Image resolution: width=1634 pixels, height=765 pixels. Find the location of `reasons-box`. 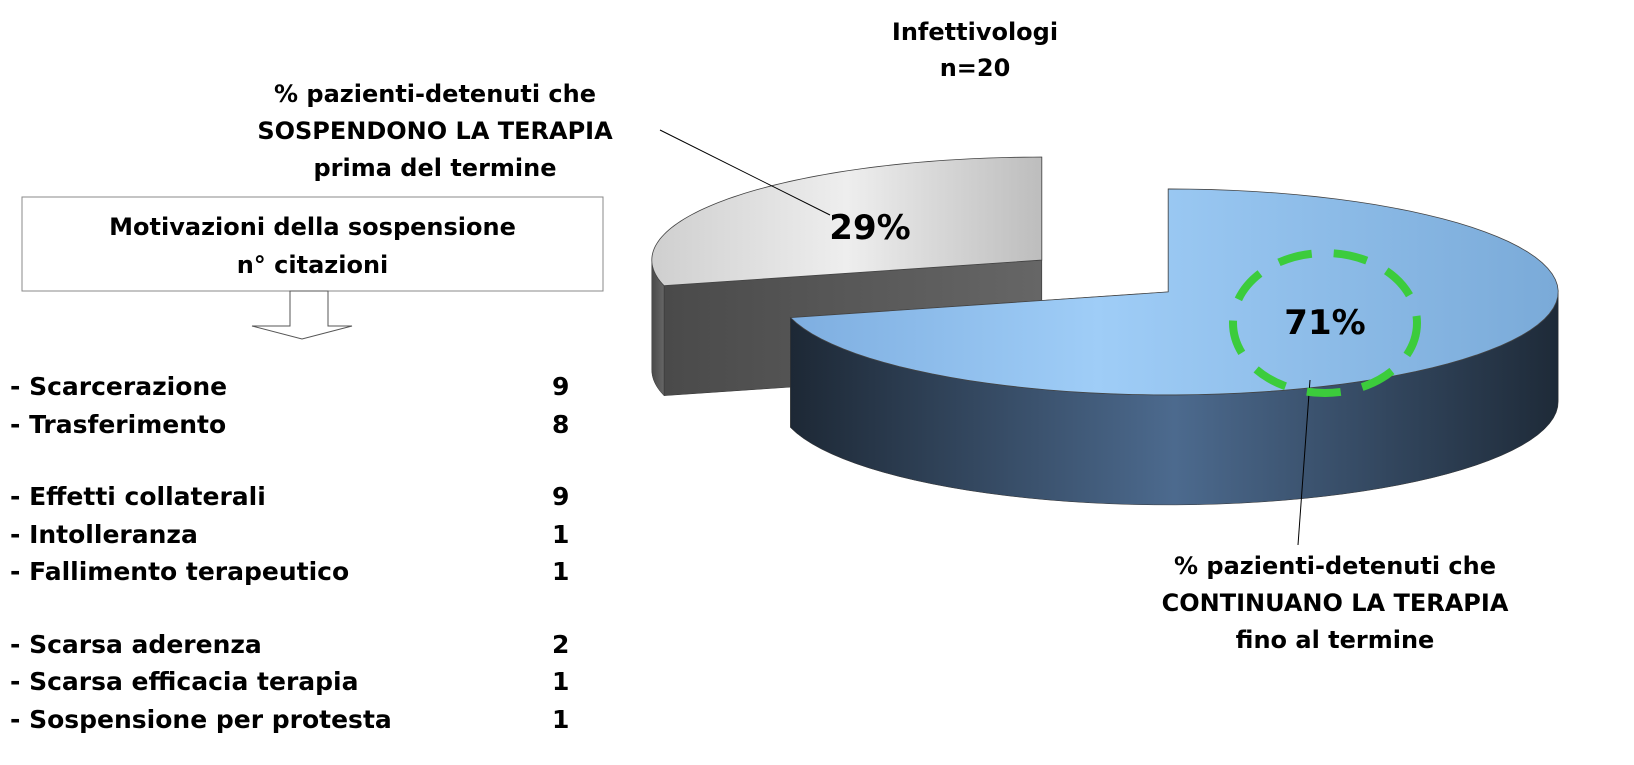

reasons-box is located at coordinates (312, 244).